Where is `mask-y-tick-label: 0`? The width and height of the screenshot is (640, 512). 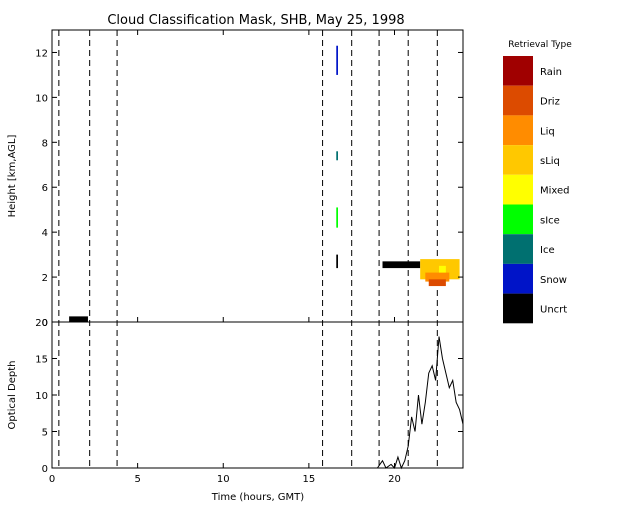 mask-y-tick-label: 0 is located at coordinates (45, 323).